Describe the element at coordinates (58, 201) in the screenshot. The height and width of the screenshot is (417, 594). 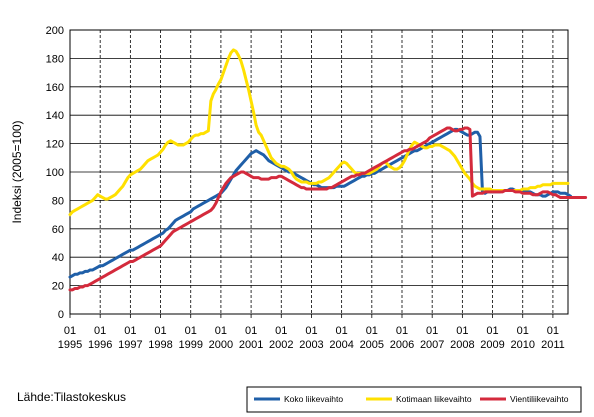
I see `y-tick-label: 80` at that location.